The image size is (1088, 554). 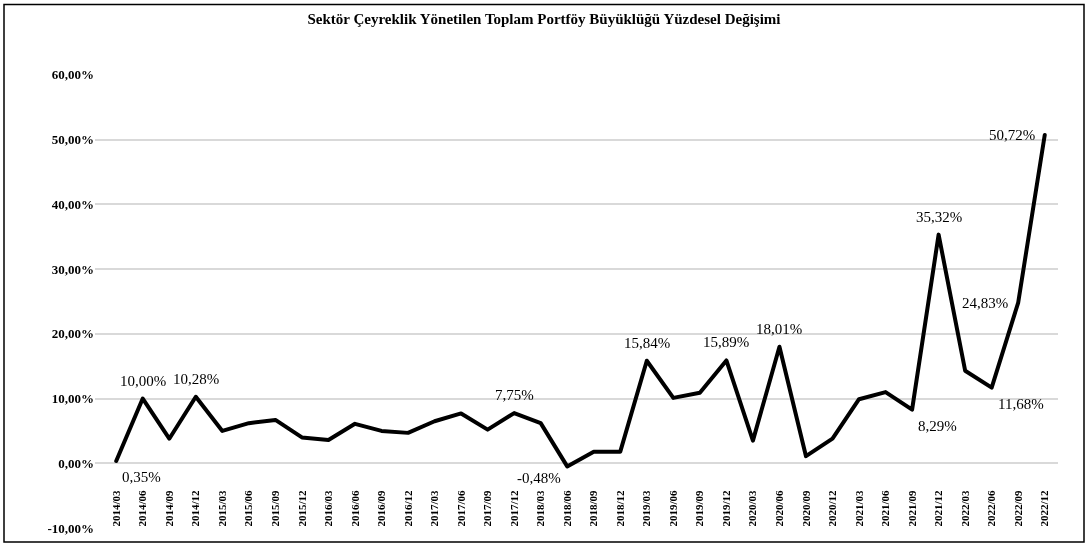 What do you see at coordinates (72, 334) in the screenshot?
I see `y-tick-label: 20,00%` at bounding box center [72, 334].